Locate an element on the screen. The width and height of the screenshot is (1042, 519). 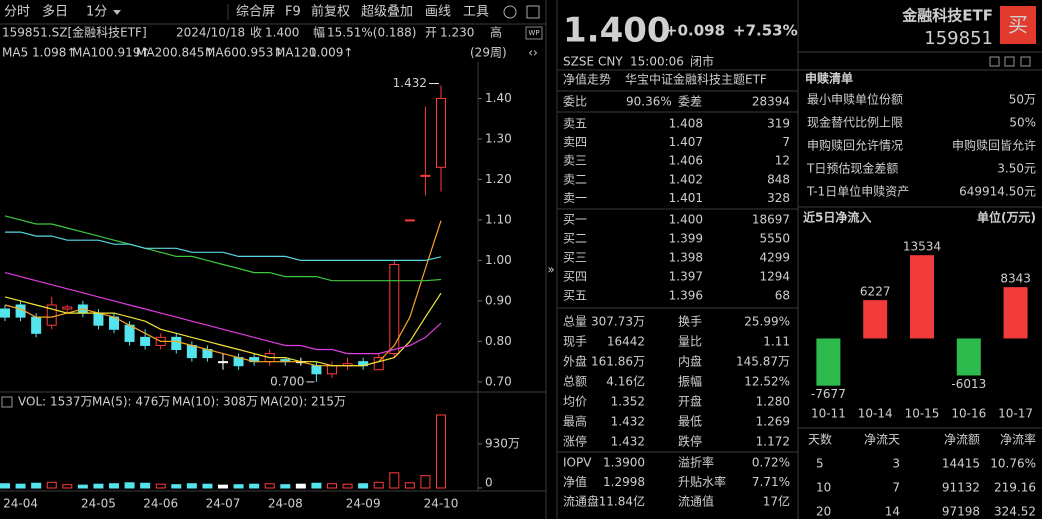
table-cell: 14415 is located at coordinates (961, 464).